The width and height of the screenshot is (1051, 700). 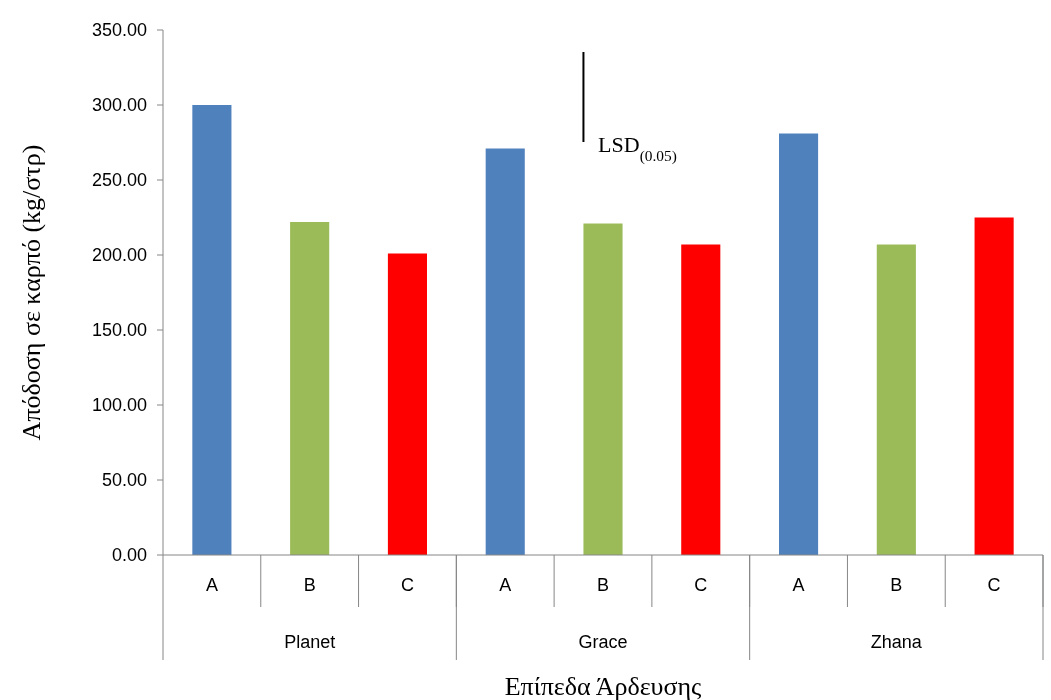 What do you see at coordinates (119, 255) in the screenshot?
I see `y-tick-label: 200.00` at bounding box center [119, 255].